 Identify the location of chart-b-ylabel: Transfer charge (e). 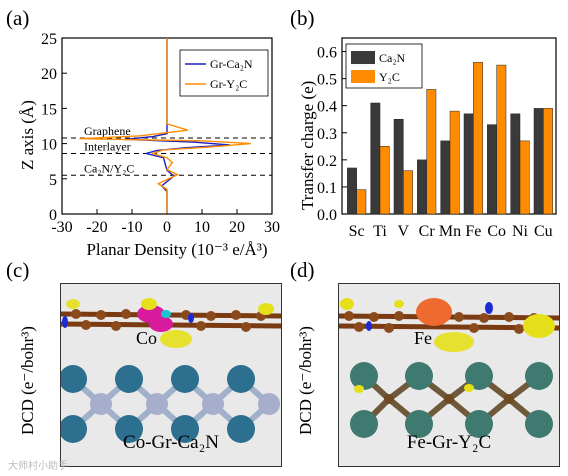
(307, 145).